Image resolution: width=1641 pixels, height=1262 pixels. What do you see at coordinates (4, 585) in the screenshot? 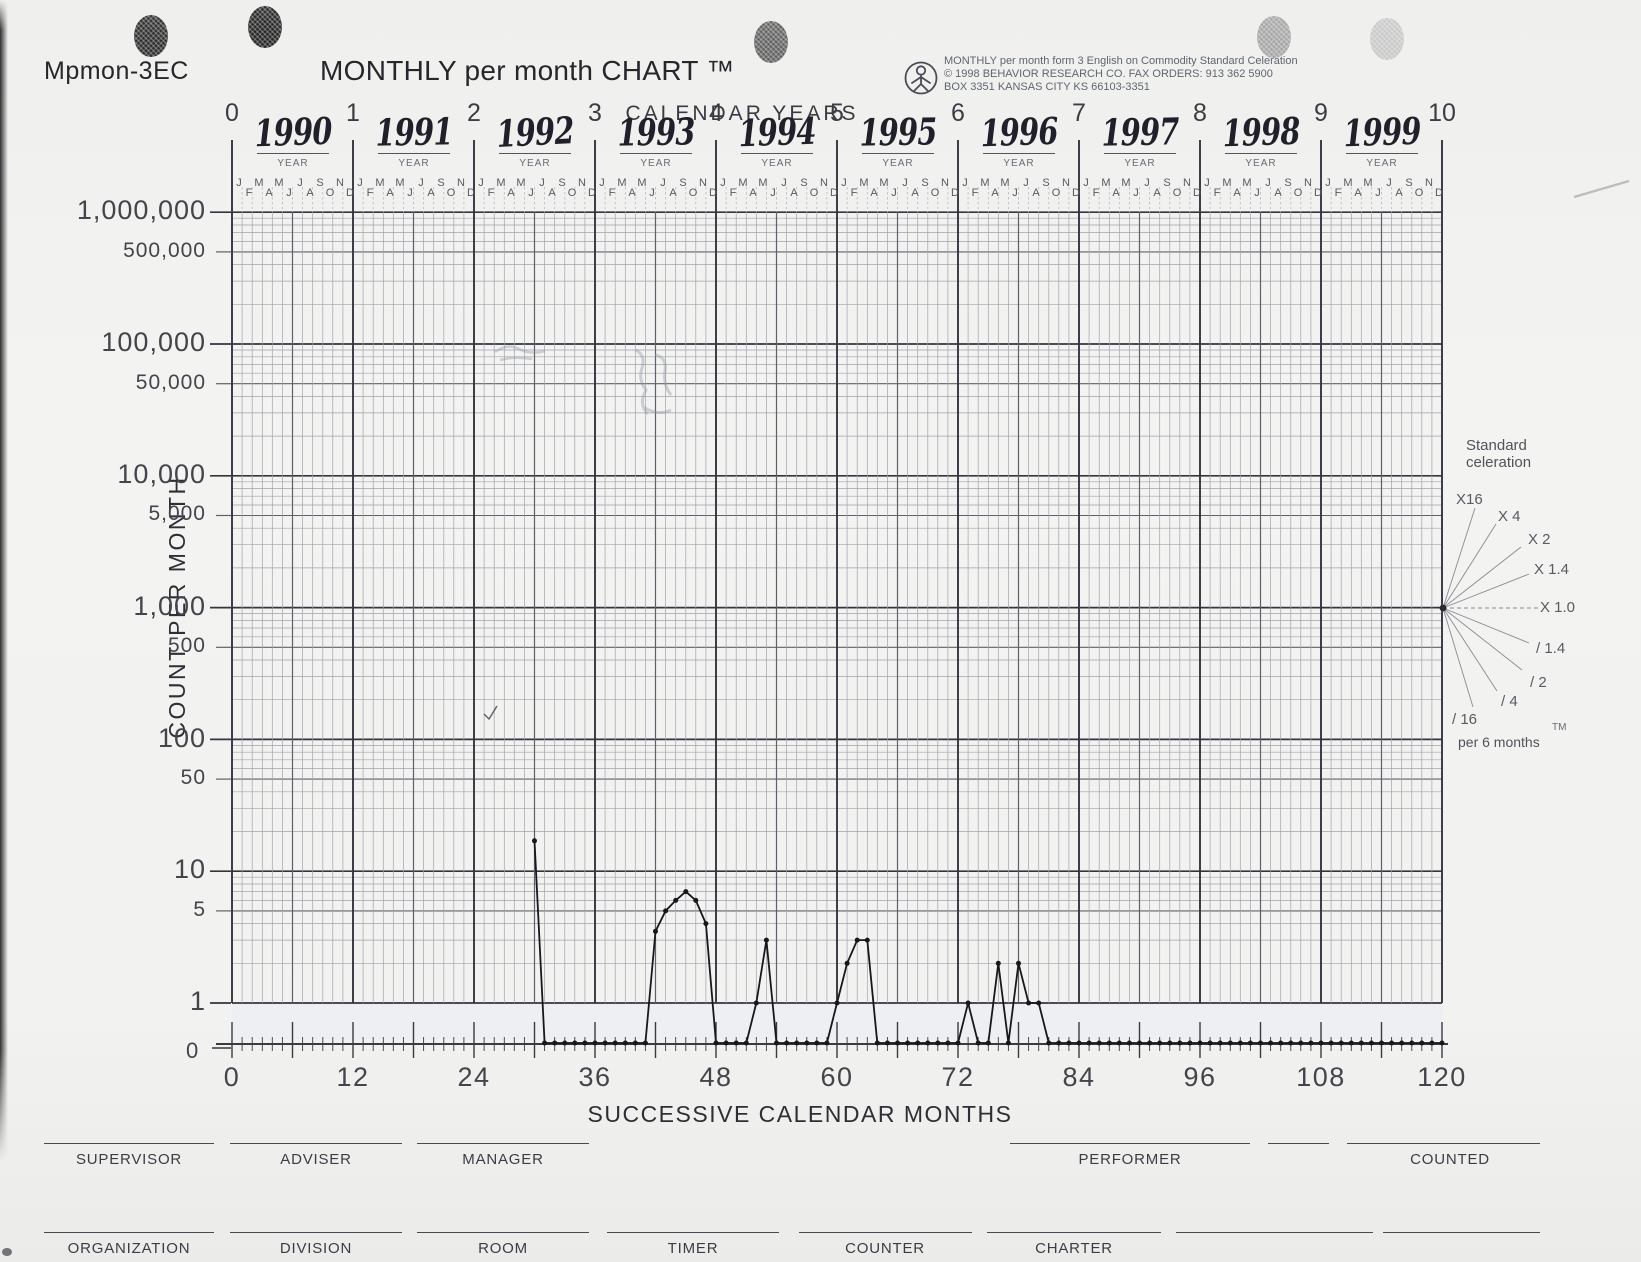
I see `scan-edge-shadow` at bounding box center [4, 585].